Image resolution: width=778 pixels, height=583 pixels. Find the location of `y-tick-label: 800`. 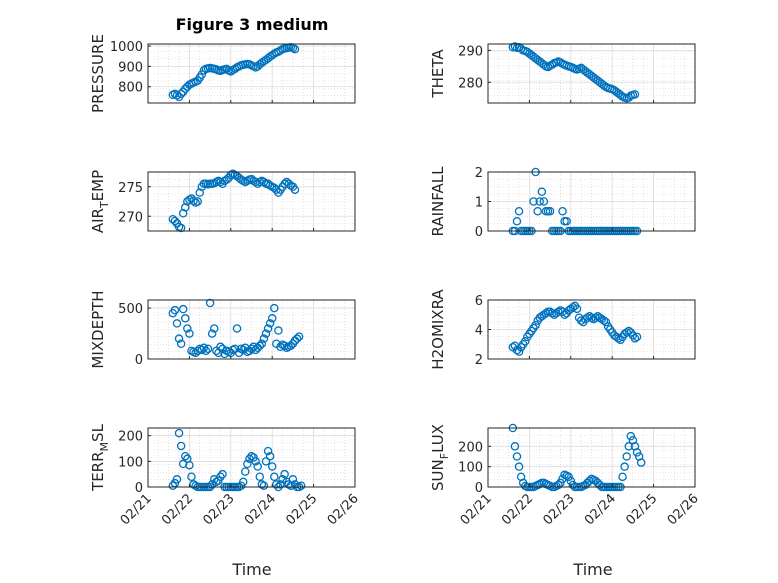

y-tick-label: 800 is located at coordinates (130, 88).